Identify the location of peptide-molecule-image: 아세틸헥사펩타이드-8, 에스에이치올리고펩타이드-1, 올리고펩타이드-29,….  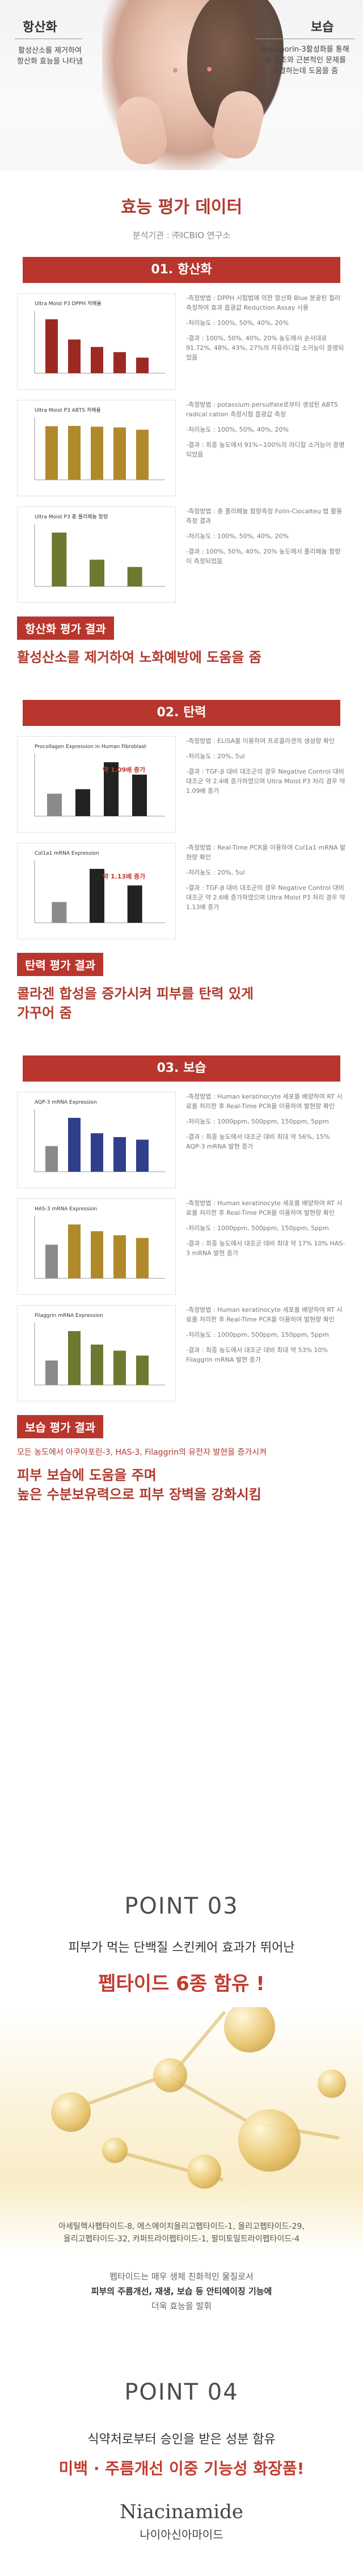
(181, 2132).